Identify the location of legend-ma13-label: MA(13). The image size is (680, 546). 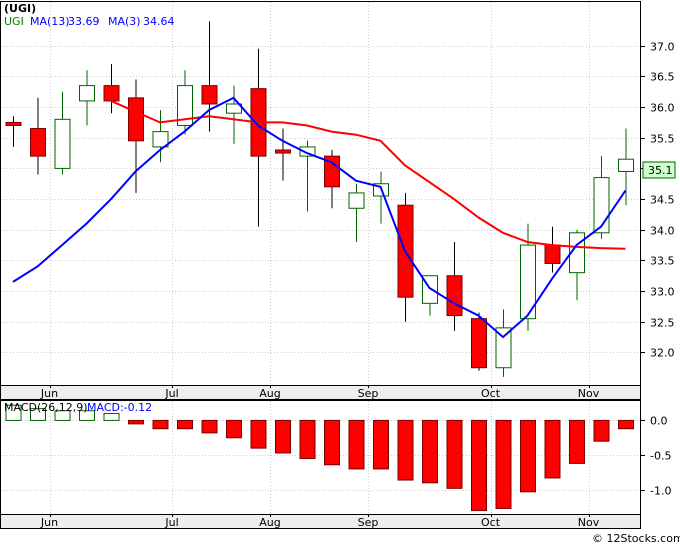
(50, 21).